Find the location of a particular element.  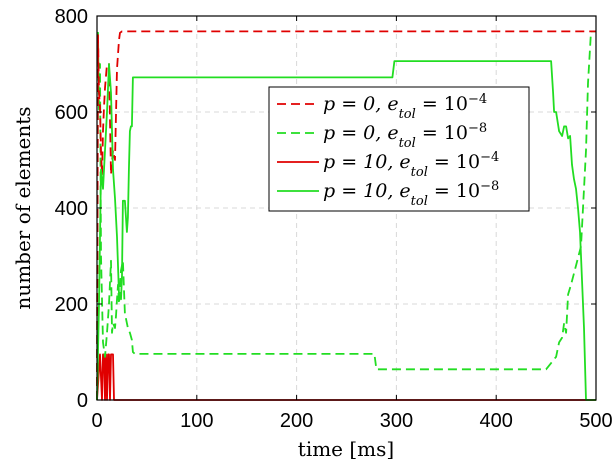

x-tick-label: 400 is located at coordinates (496, 421).